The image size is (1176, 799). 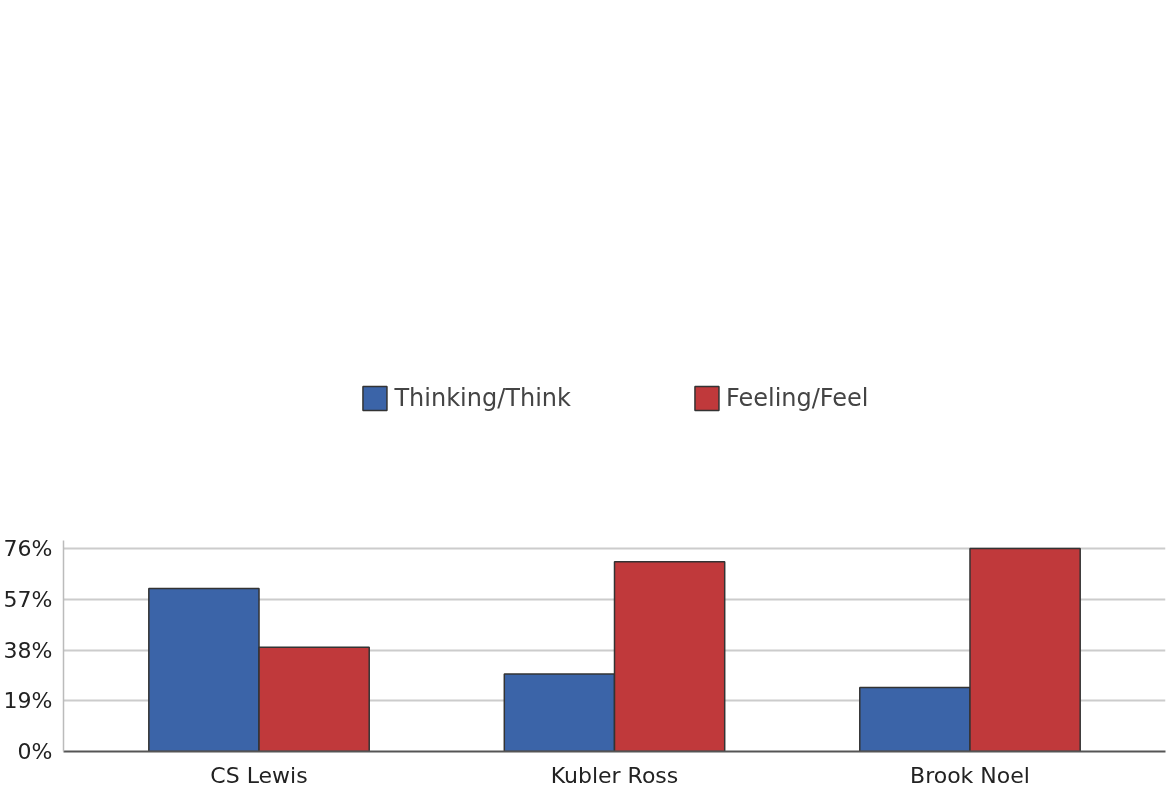 I want to click on y-tick-label: 19%, so click(x=28, y=701).